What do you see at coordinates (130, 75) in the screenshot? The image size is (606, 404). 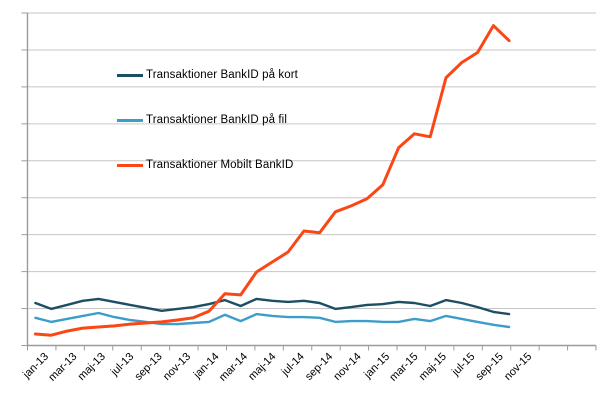 I see `legend-line-sample-kort` at bounding box center [130, 75].